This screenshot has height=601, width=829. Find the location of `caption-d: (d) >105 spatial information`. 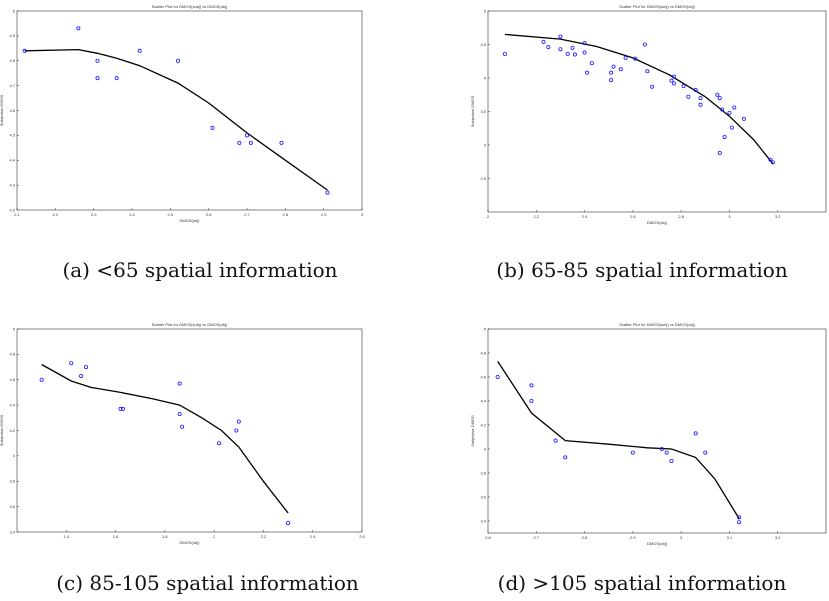

caption-d: (d) >105 spatial information is located at coordinates (642, 583).